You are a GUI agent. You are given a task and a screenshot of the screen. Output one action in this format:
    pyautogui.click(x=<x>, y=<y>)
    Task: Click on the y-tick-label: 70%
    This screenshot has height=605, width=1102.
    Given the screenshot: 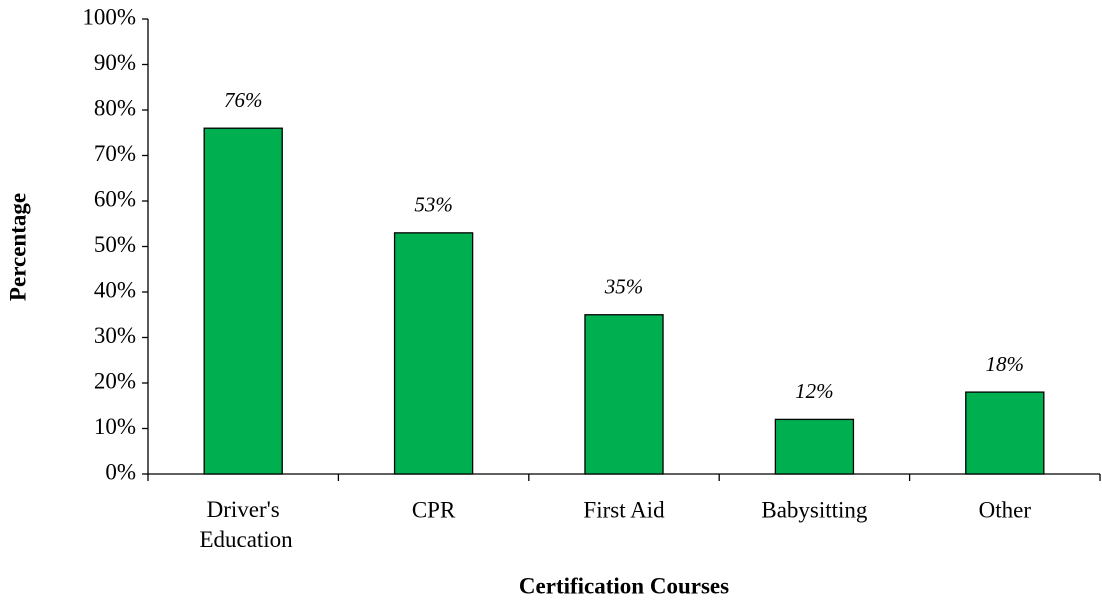 What is the action you would take?
    pyautogui.click(x=115, y=153)
    